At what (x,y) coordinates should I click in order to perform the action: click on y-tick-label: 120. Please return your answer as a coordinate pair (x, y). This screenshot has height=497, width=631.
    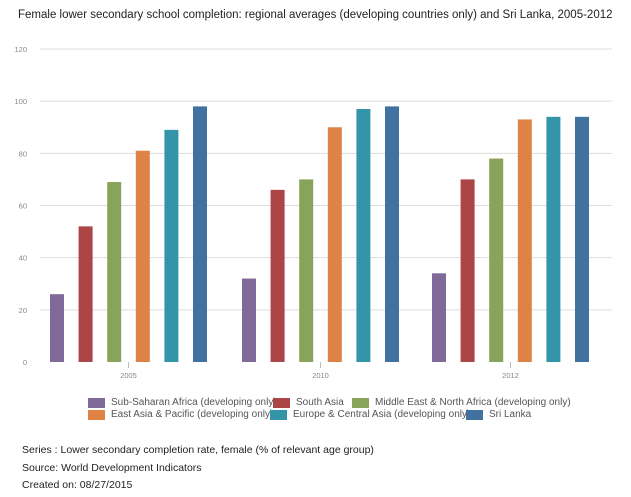
    Looking at the image, I should click on (20, 49).